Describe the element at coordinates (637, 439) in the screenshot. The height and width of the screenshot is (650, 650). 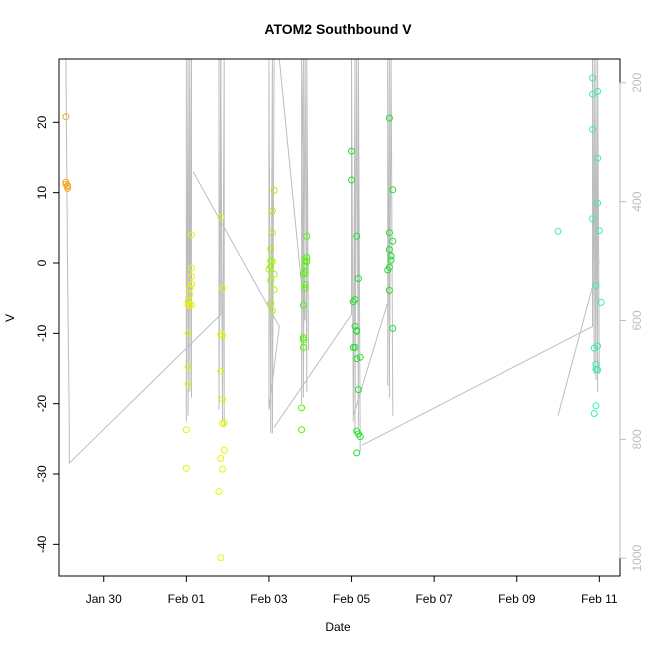
I see `right-tick-label: 800` at that location.